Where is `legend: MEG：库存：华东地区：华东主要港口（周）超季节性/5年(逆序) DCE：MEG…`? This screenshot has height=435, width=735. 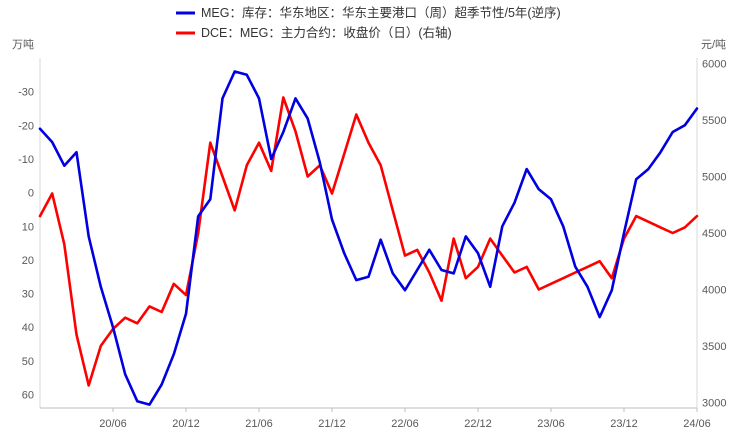 legend: MEG：库存：华东地区：华东主要港口（周）超季节性/5年(逆序) DCE：MEG… is located at coordinates (368, 22).